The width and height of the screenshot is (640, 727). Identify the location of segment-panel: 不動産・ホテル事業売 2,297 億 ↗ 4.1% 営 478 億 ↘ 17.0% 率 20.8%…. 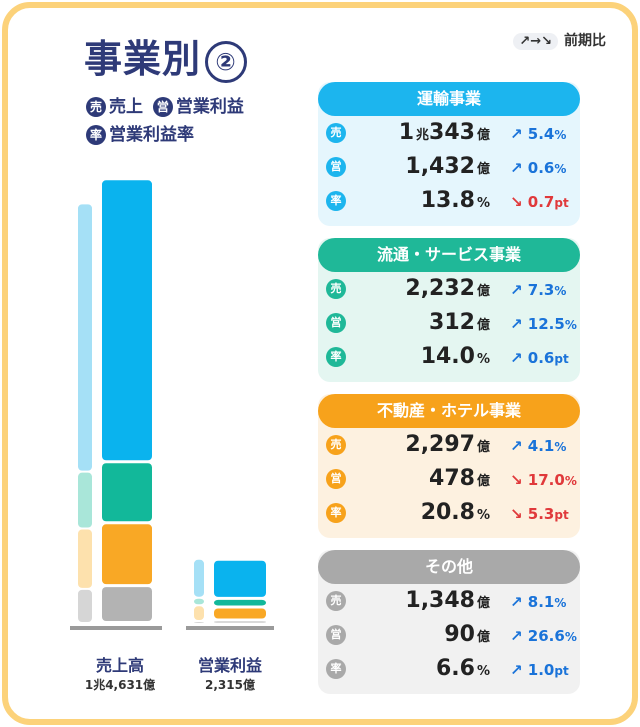
(449, 466).